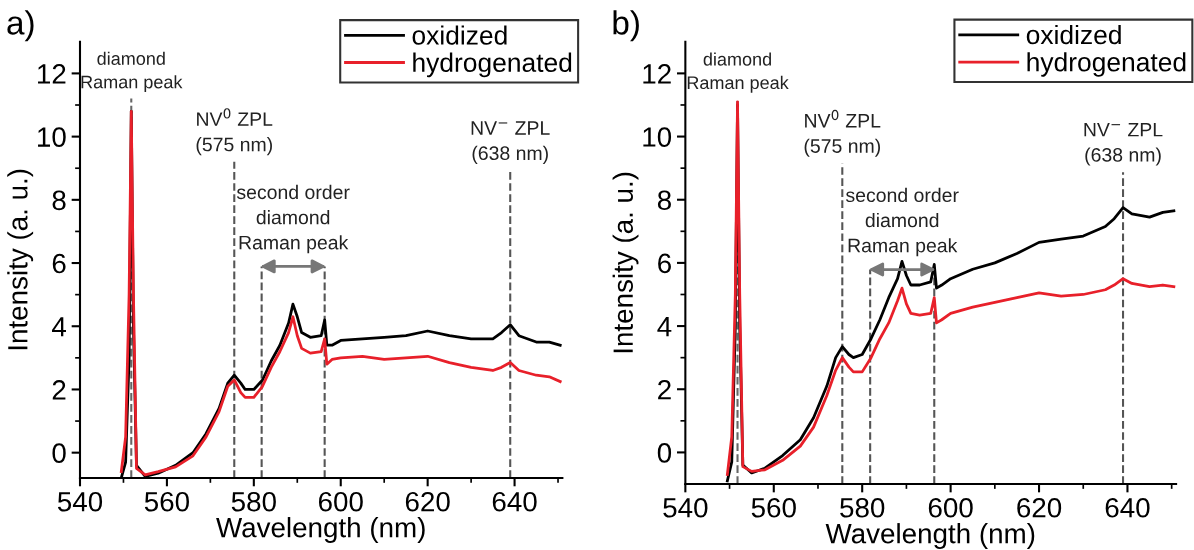  What do you see at coordinates (20, 26) in the screenshot?
I see `chart-title: a)` at bounding box center [20, 26].